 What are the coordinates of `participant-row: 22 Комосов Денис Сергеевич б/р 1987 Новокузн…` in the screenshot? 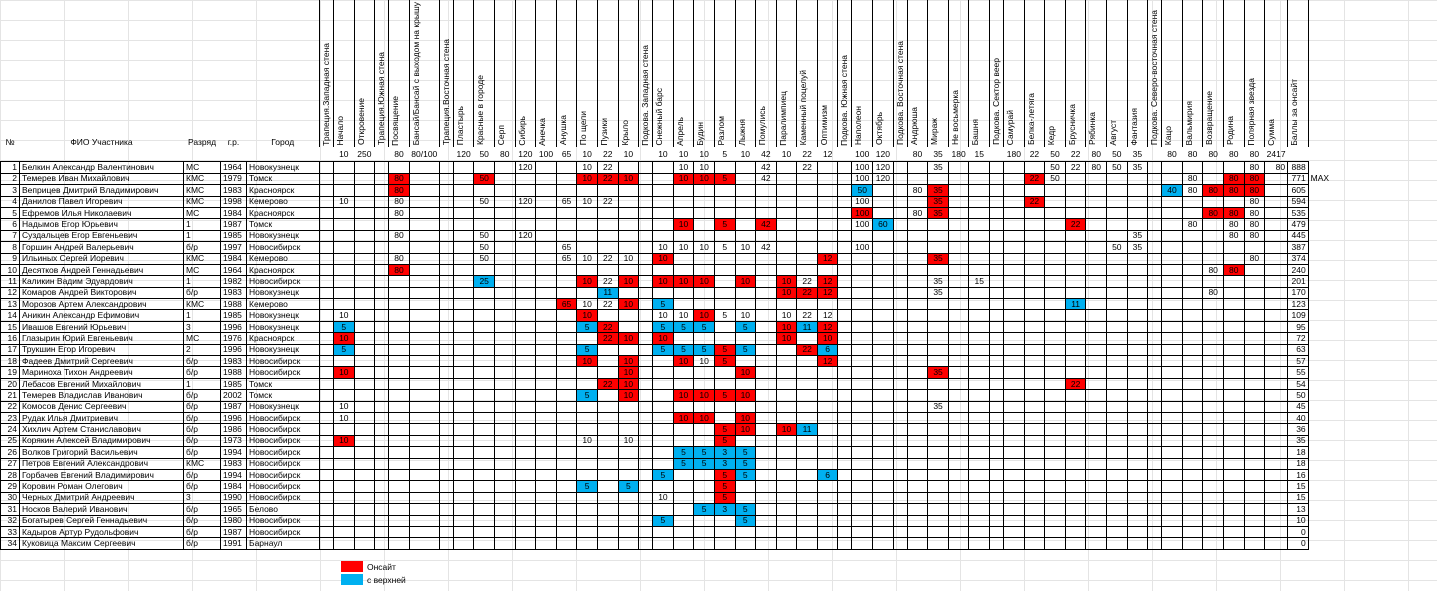 It's located at (674, 407).